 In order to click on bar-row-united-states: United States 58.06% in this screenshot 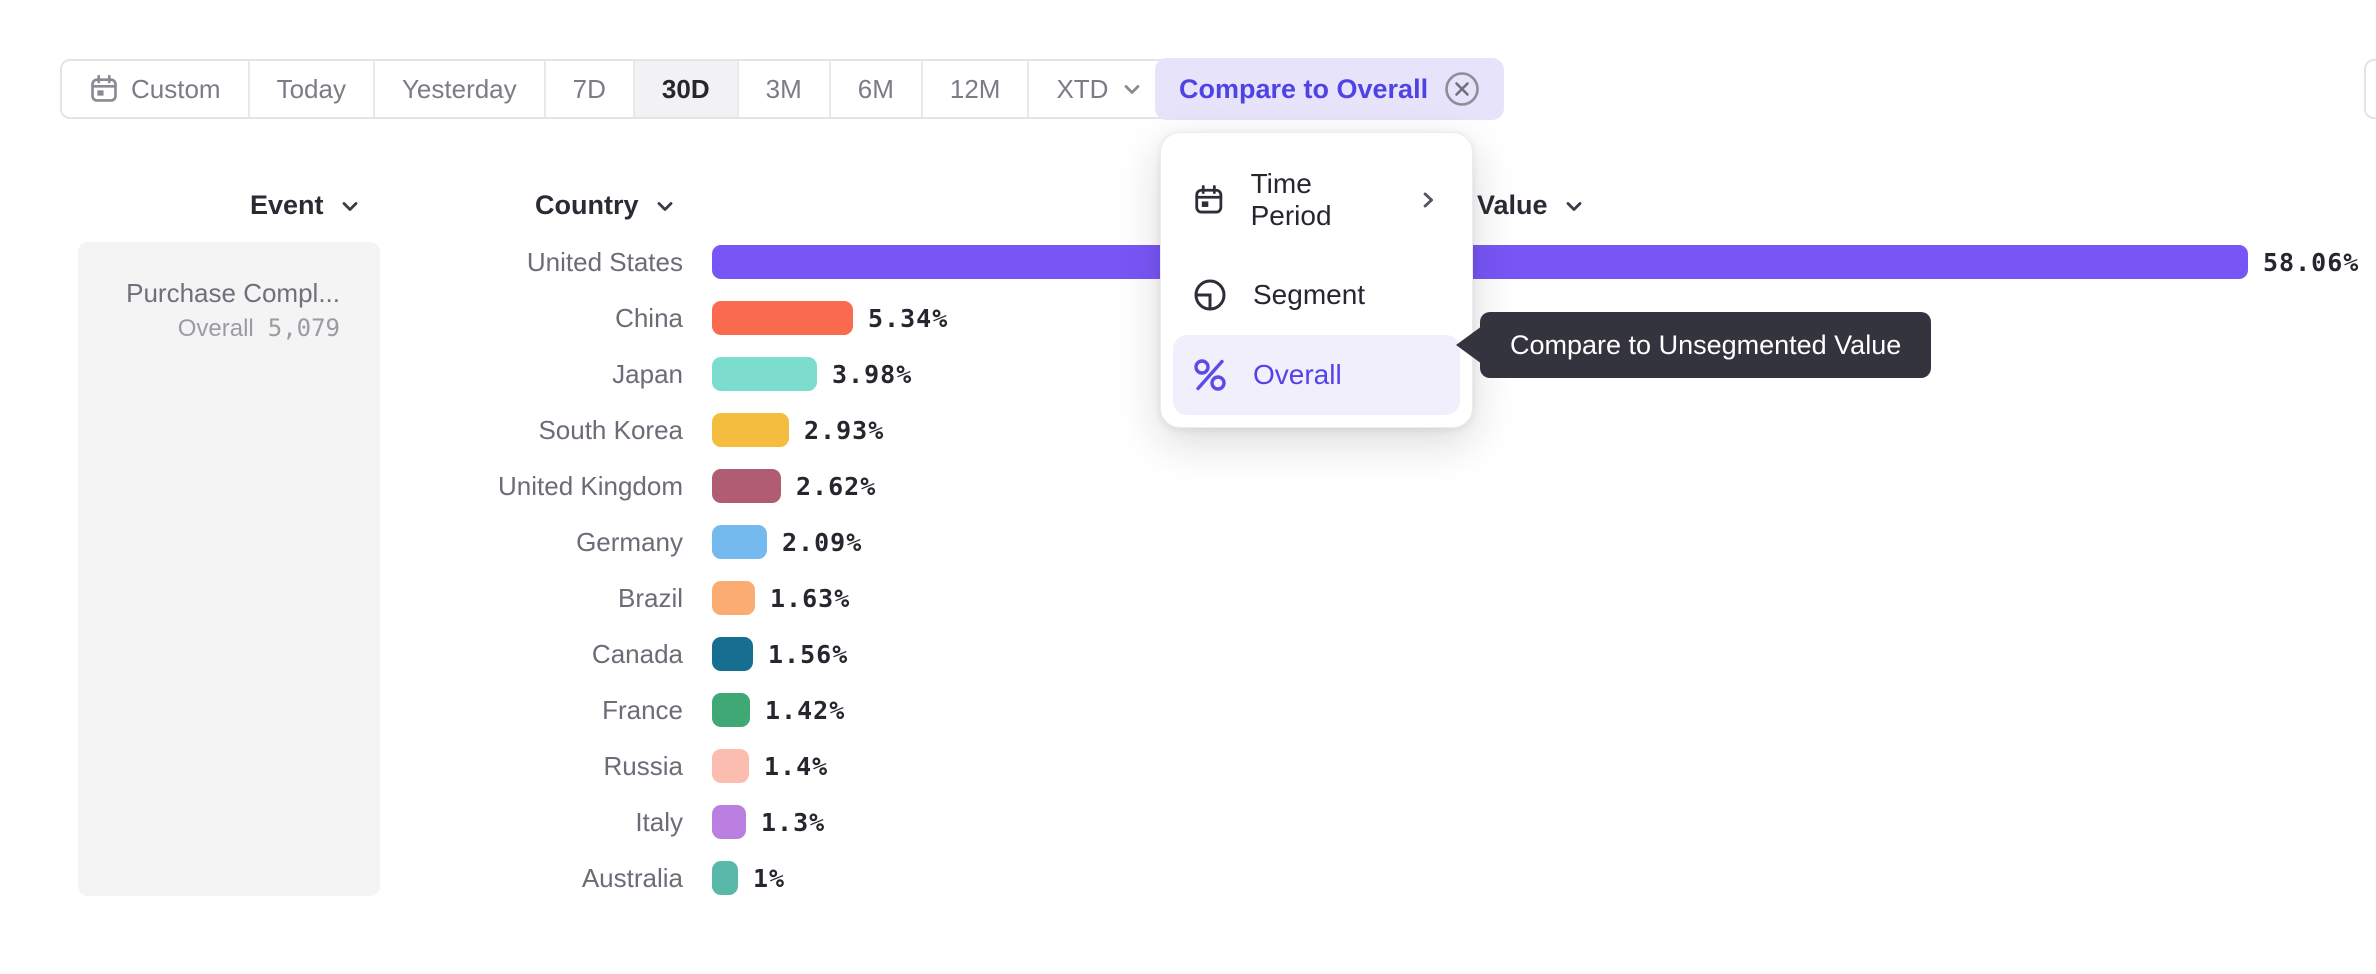, I will do `click(1188, 262)`.